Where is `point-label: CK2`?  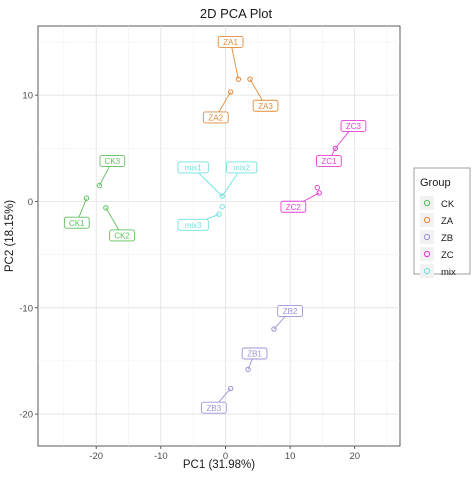
point-label: CK2 is located at coordinates (122, 236).